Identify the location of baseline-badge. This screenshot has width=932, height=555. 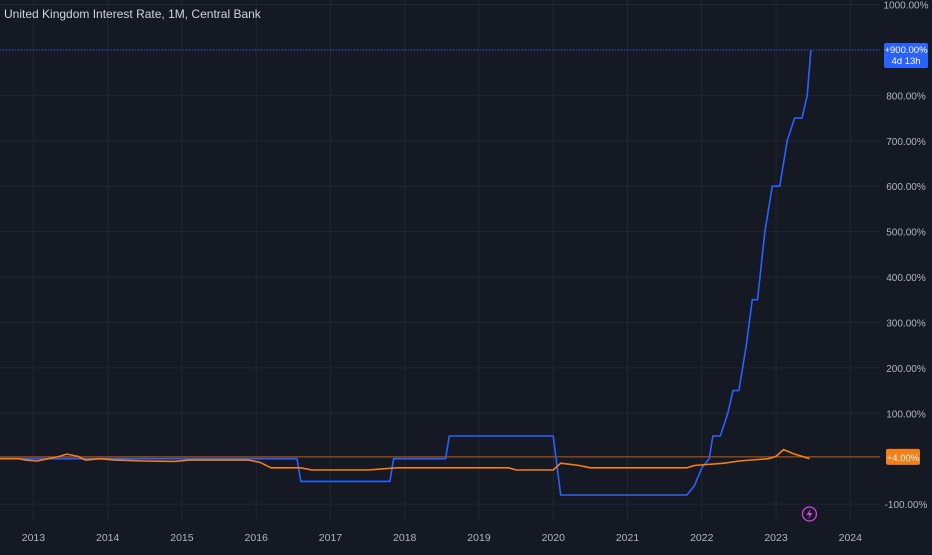
(903, 456).